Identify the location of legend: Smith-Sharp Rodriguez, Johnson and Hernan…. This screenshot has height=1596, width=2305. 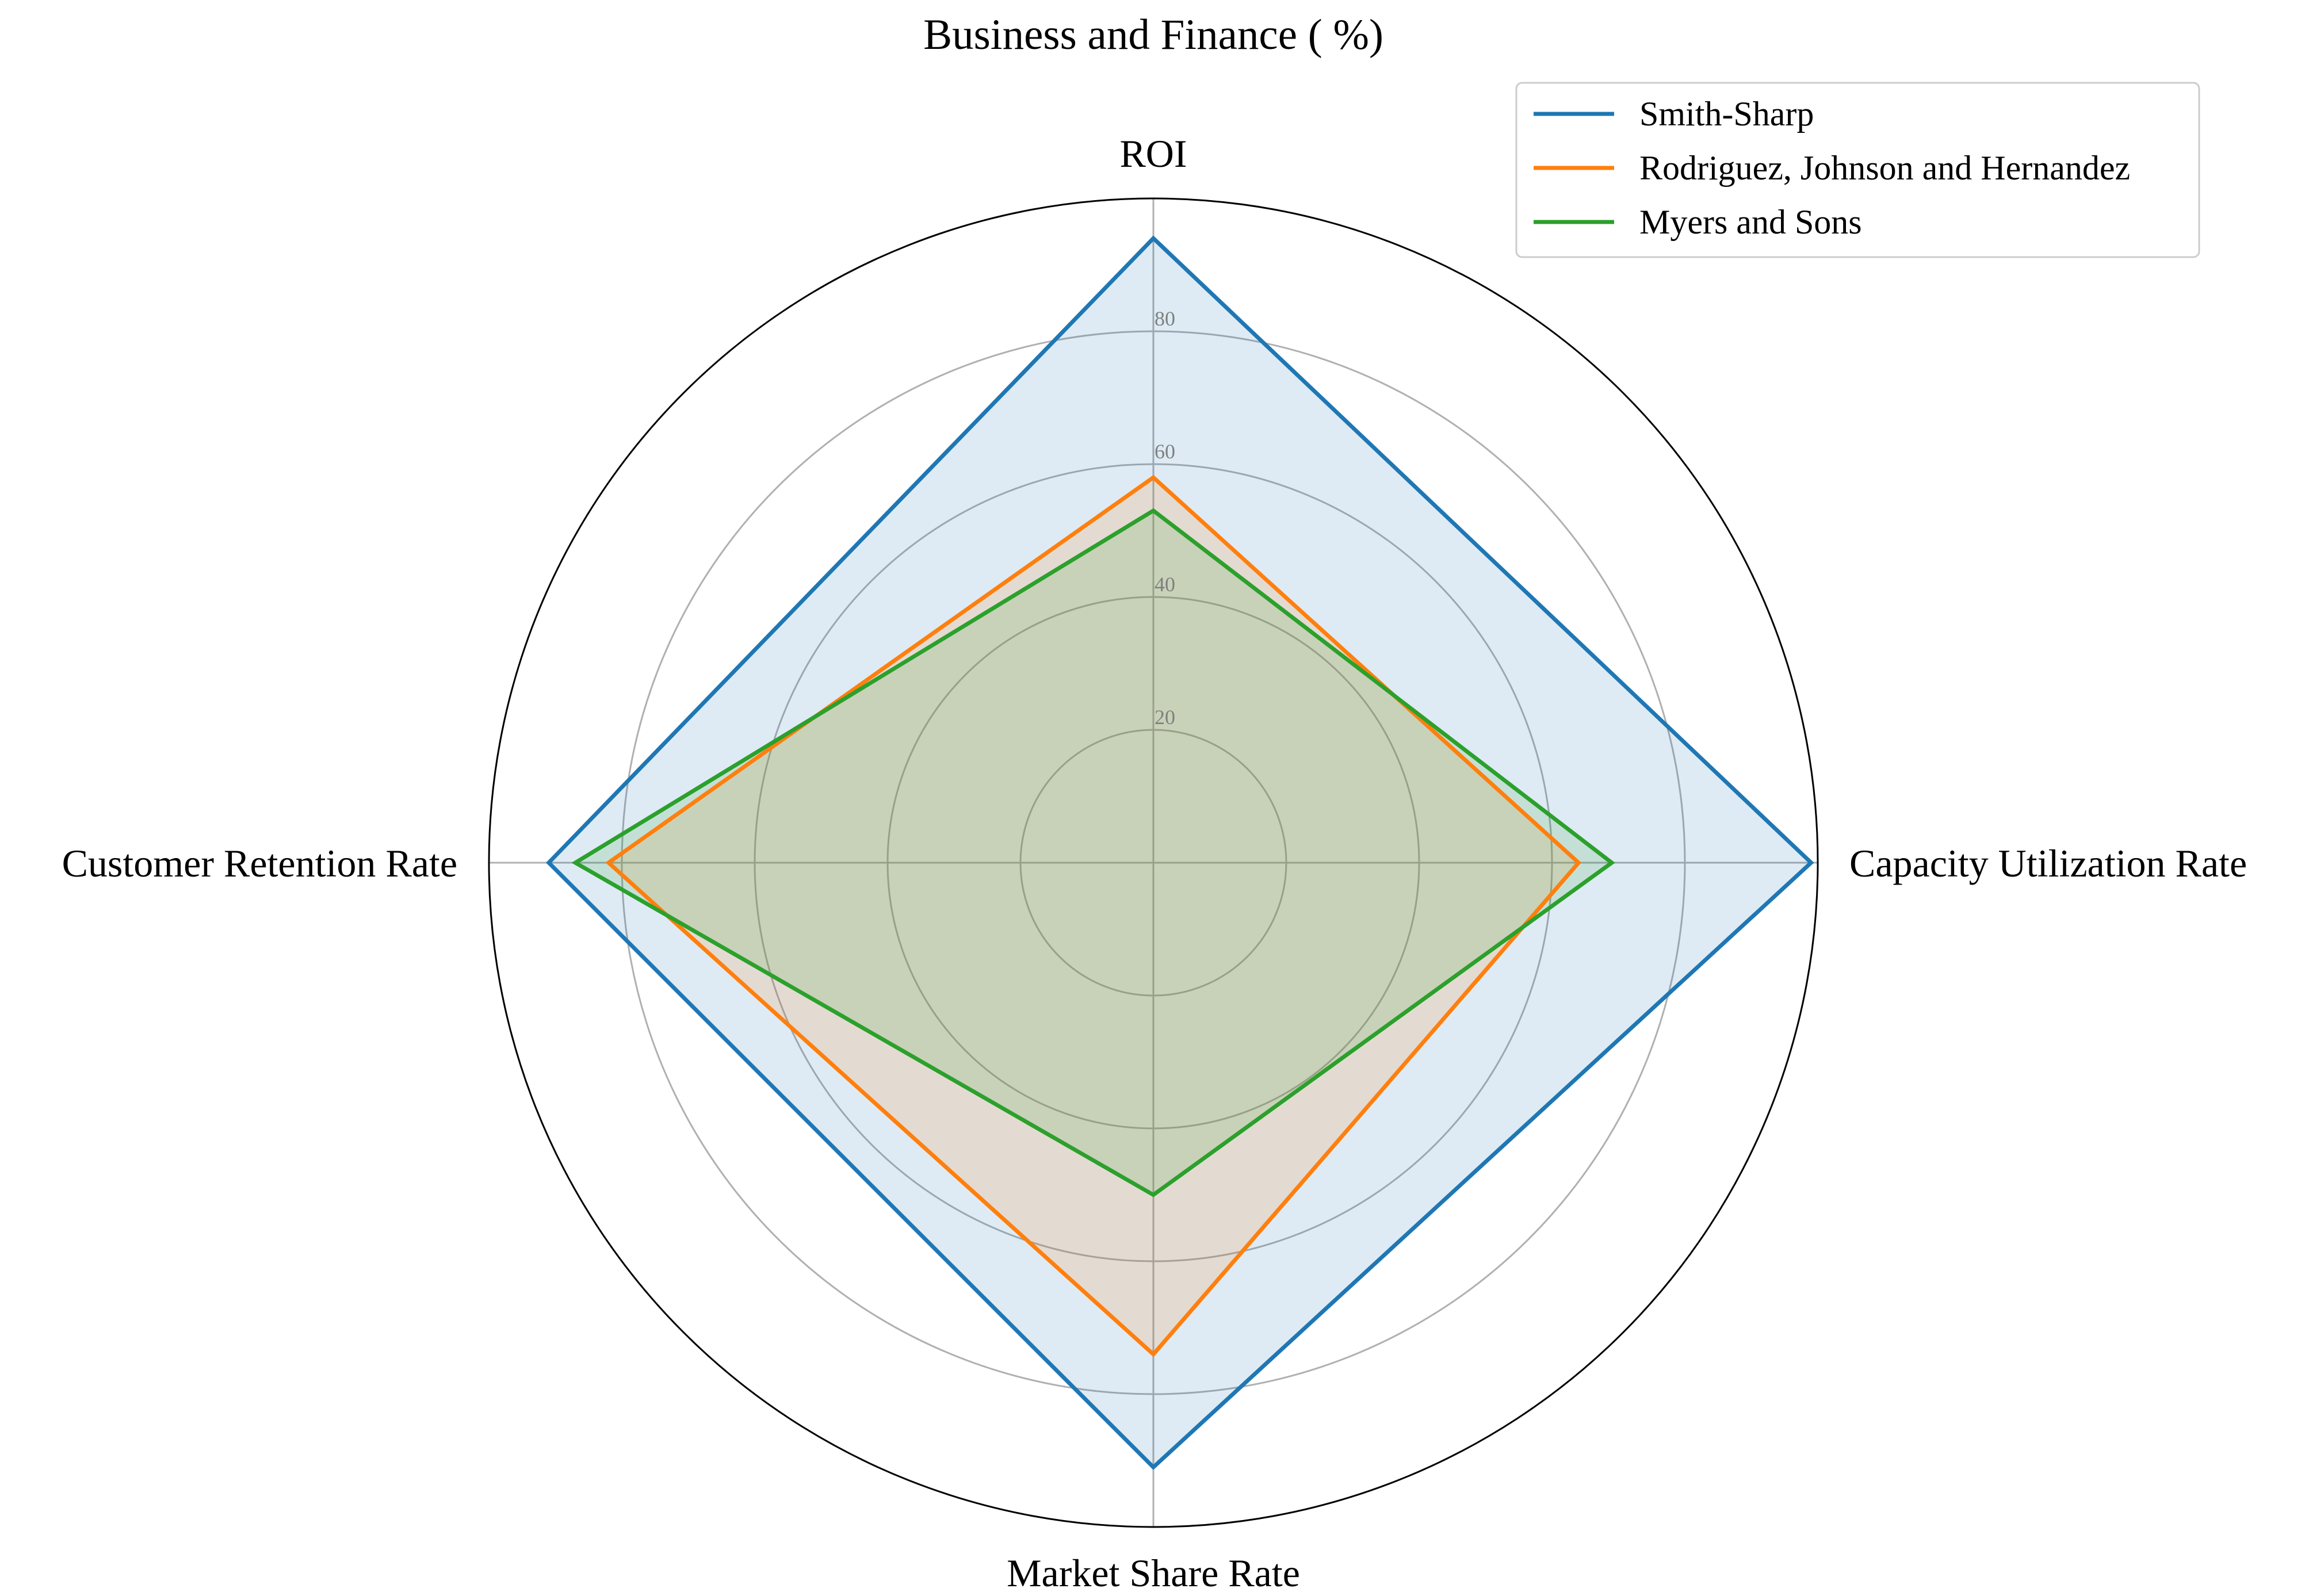
(1857, 170).